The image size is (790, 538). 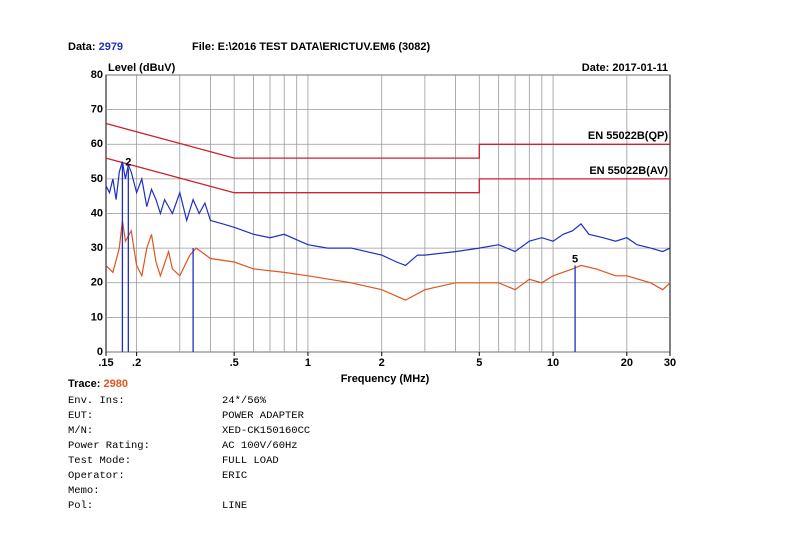 What do you see at coordinates (97, 144) in the screenshot?
I see `y-tick-label: 60` at bounding box center [97, 144].